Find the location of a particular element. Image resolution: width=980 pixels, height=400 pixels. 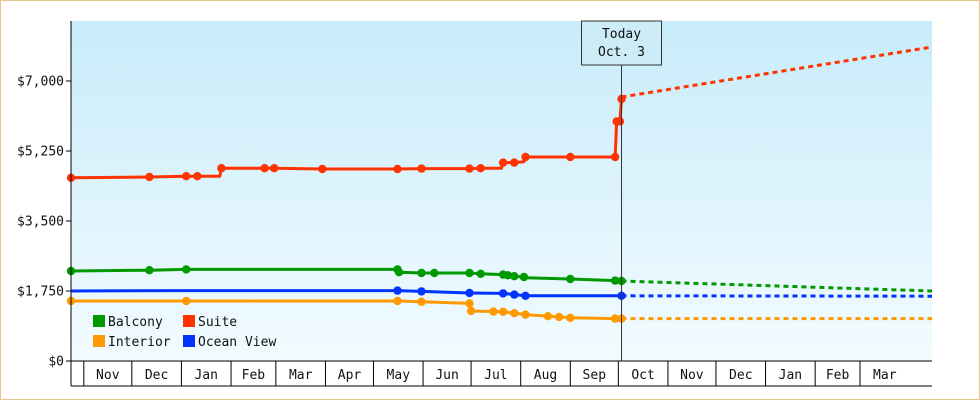

x-tick-label: Oct is located at coordinates (642, 375).